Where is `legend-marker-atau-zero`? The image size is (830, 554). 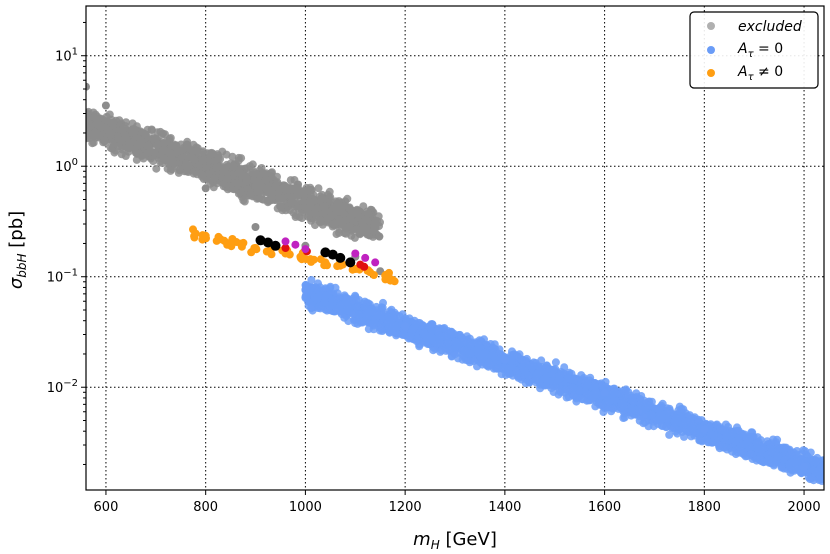 legend-marker-atau-zero is located at coordinates (711, 50).